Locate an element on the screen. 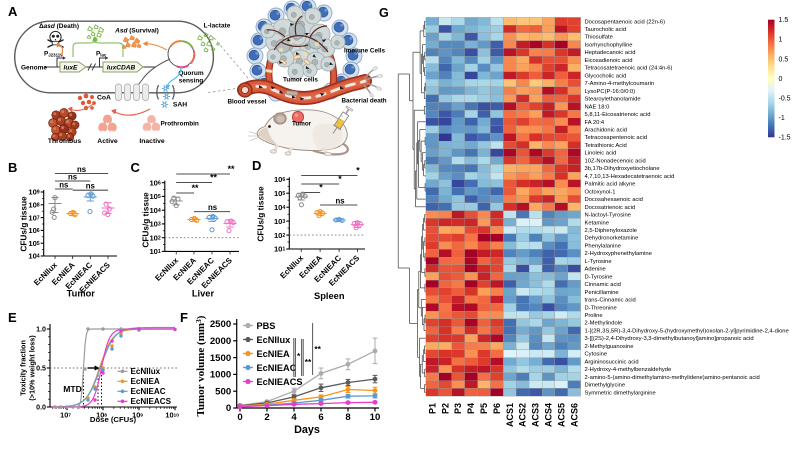 This screenshot has width=798, height=449. svg-text: Plac is located at coordinates (101, 54).